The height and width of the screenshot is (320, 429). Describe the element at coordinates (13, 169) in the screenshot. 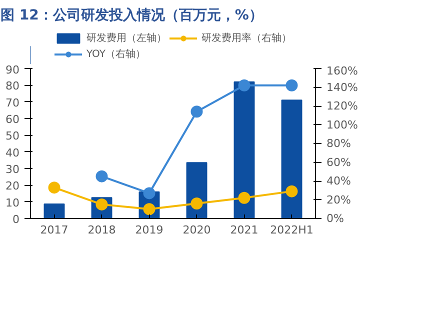

I see `y-tick-label: 30` at that location.